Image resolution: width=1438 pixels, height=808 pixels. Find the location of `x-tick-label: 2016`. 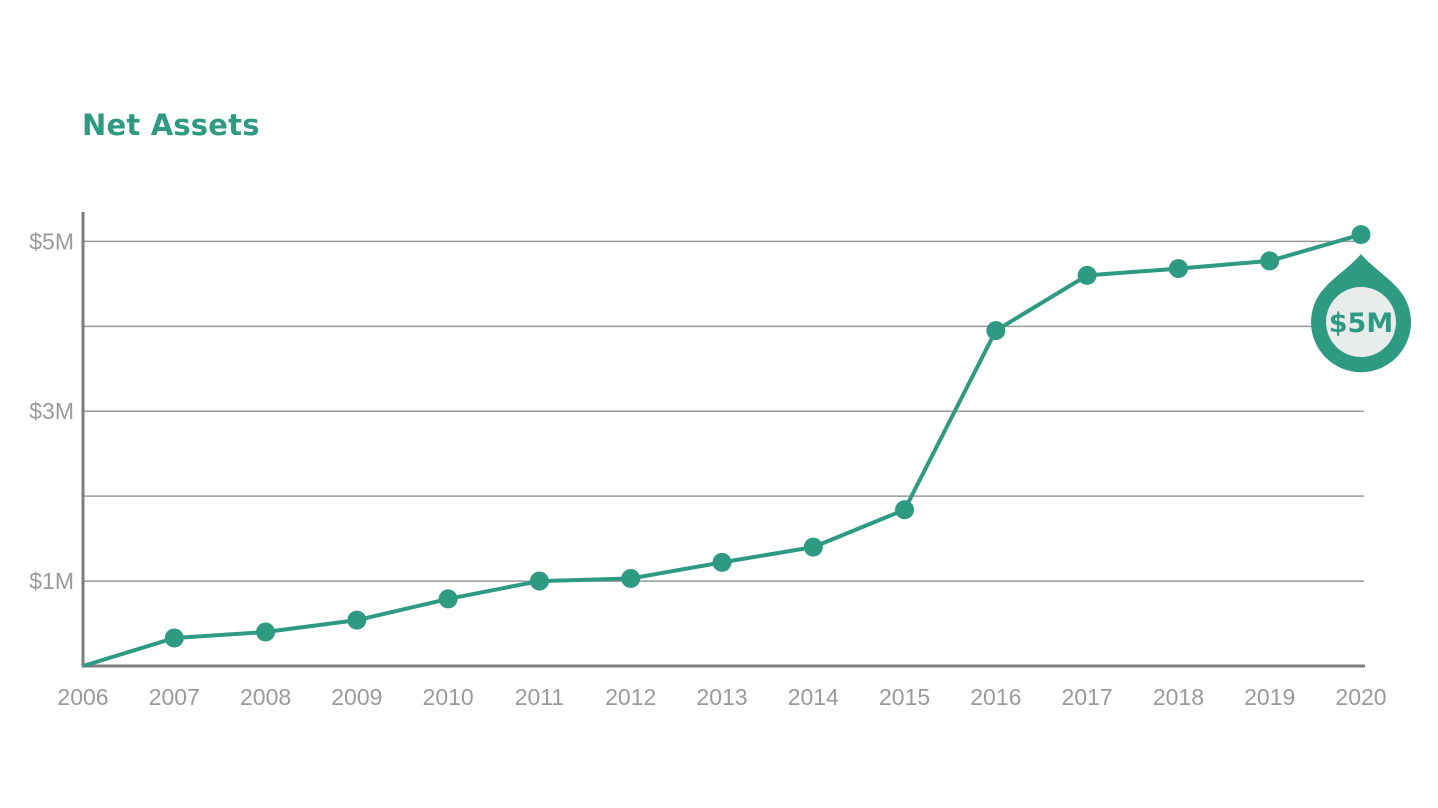

x-tick-label: 2016 is located at coordinates (995, 697).